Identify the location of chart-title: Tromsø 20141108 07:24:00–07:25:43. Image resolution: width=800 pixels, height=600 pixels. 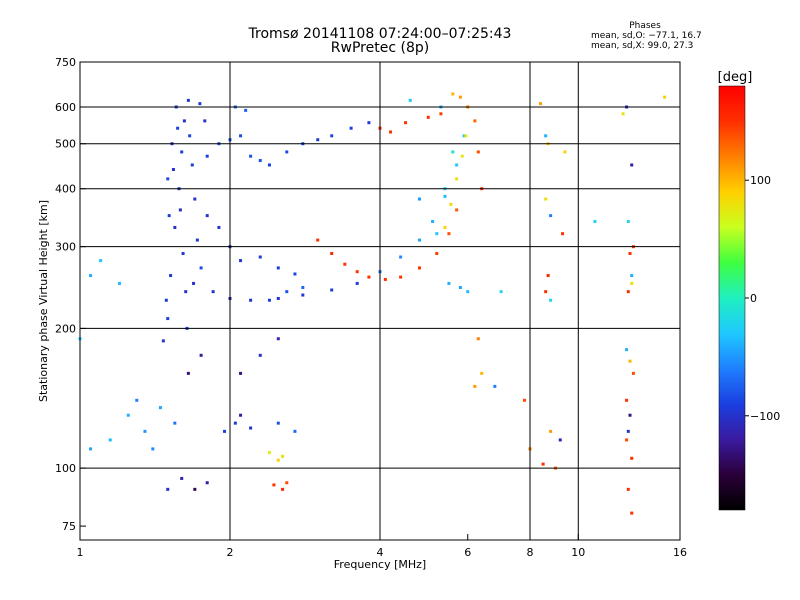
(380, 34).